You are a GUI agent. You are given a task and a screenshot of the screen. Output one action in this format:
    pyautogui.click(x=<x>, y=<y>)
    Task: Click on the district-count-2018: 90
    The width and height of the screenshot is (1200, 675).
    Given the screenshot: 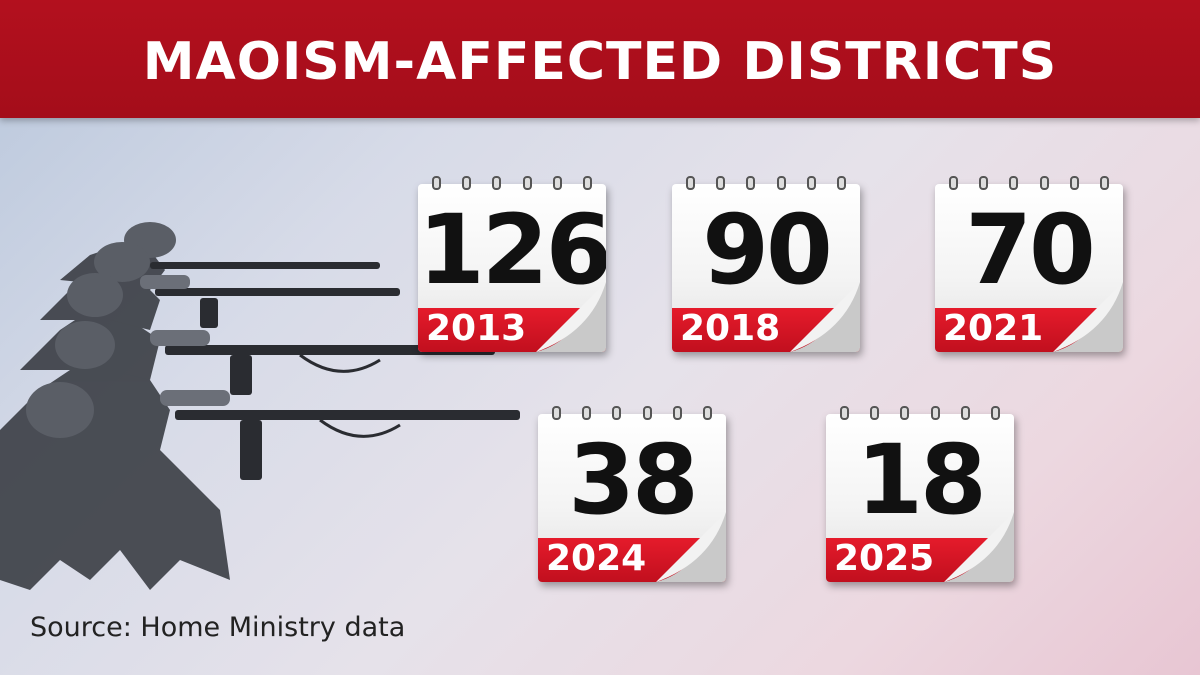 What is the action you would take?
    pyautogui.click(x=767, y=250)
    